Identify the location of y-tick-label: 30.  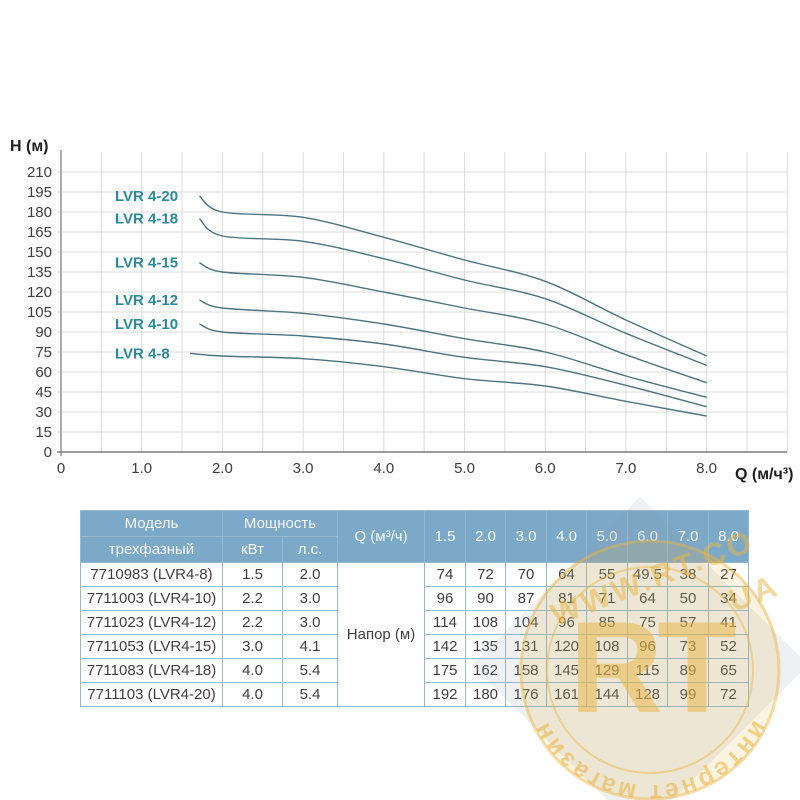
(43, 412).